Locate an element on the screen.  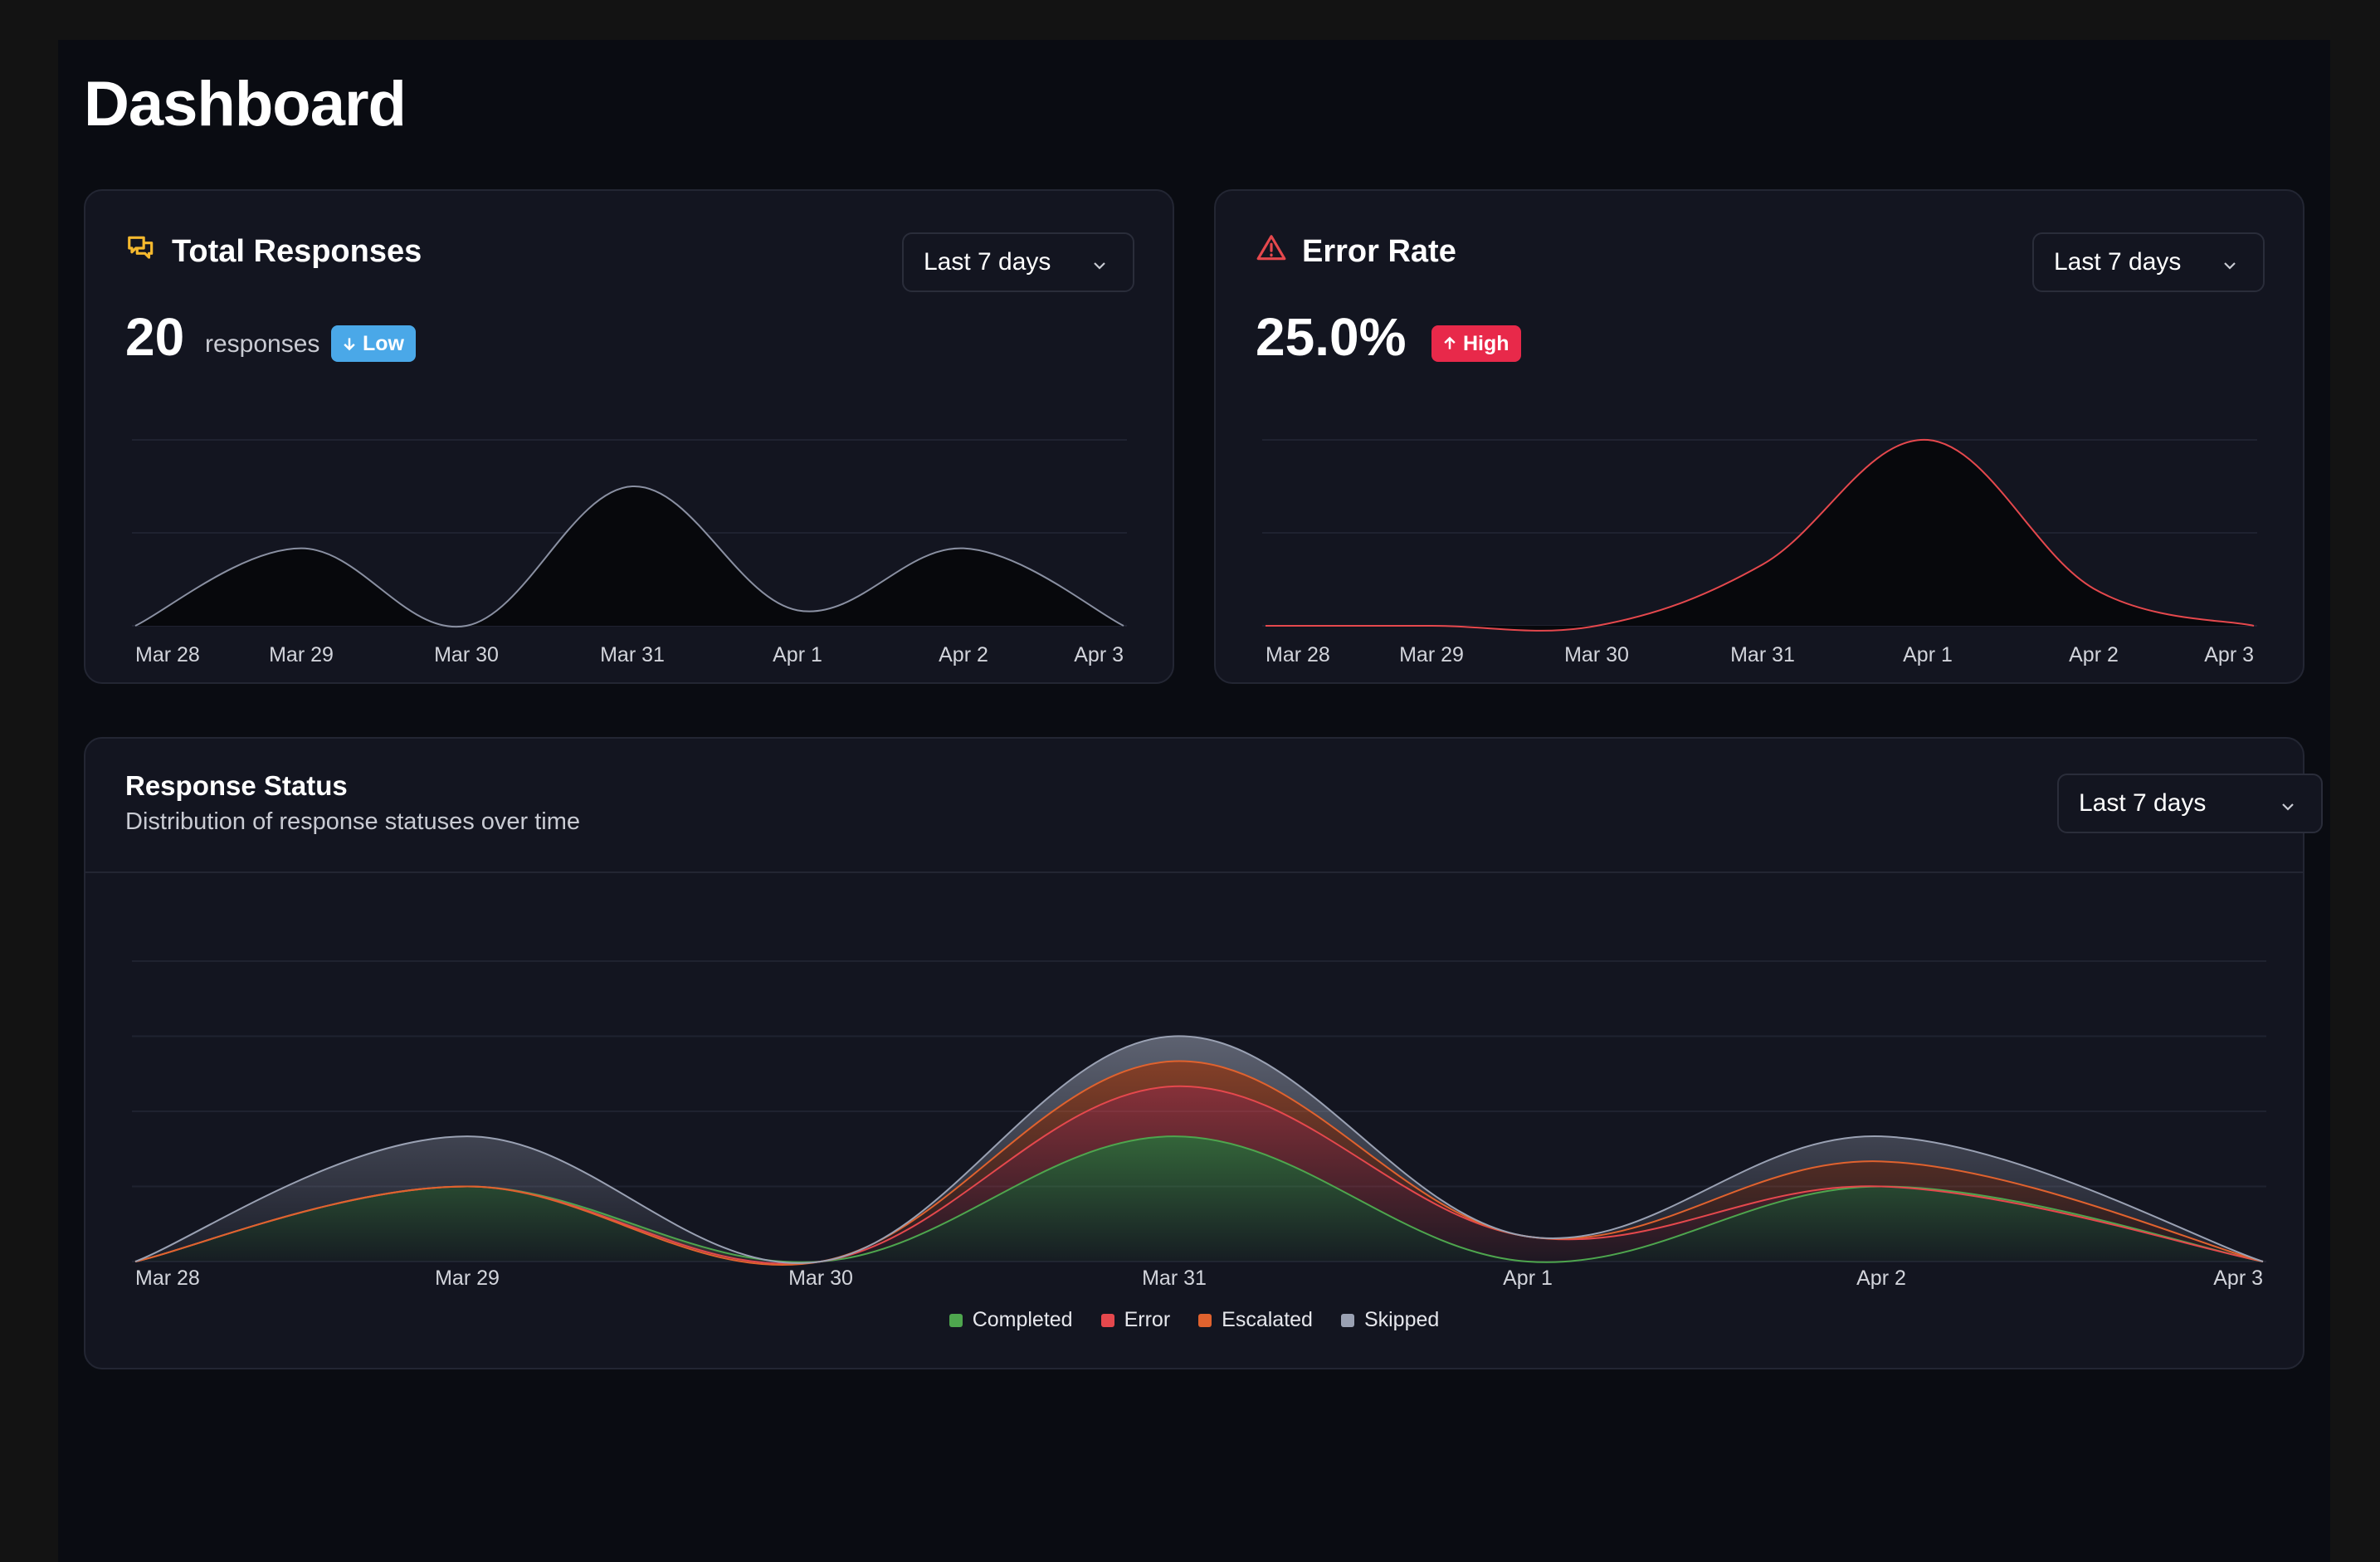
series-area-skipped is located at coordinates (1199, 1151).